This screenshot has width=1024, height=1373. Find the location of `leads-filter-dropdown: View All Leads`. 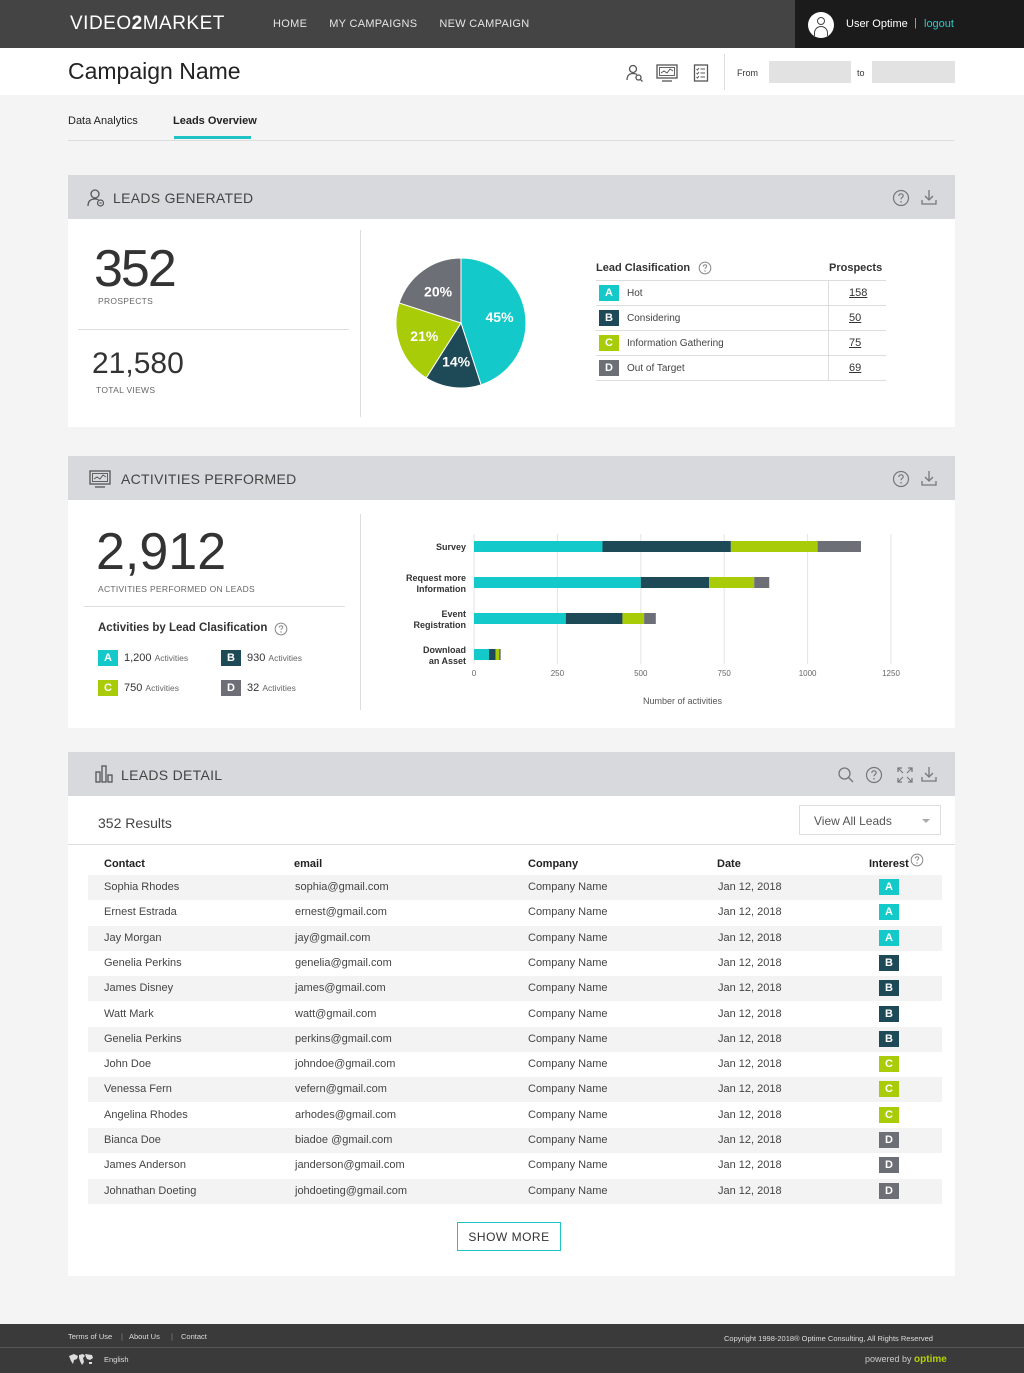

leads-filter-dropdown: View All Leads is located at coordinates (870, 820).